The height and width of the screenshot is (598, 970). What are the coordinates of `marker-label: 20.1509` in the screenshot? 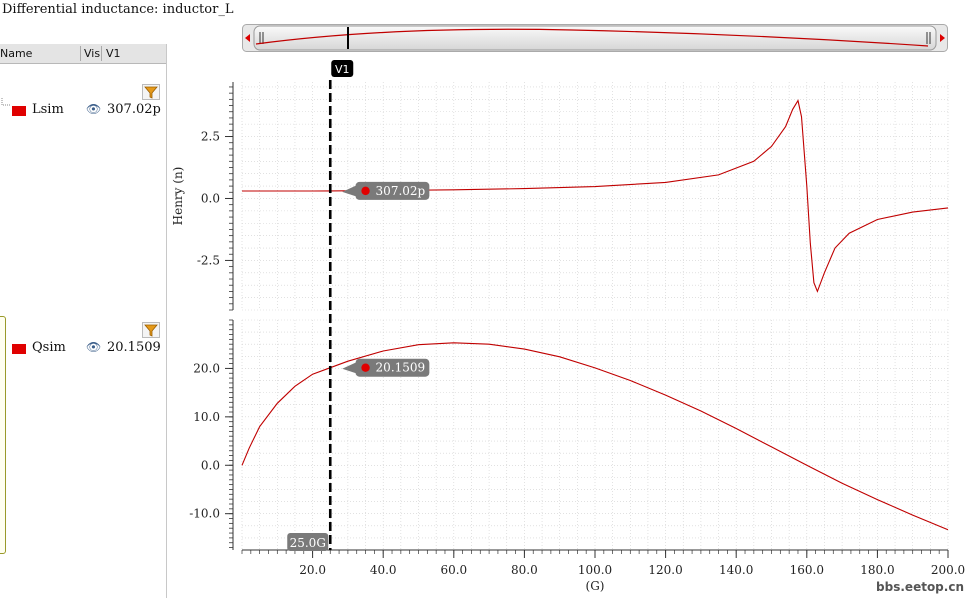 It's located at (401, 368).